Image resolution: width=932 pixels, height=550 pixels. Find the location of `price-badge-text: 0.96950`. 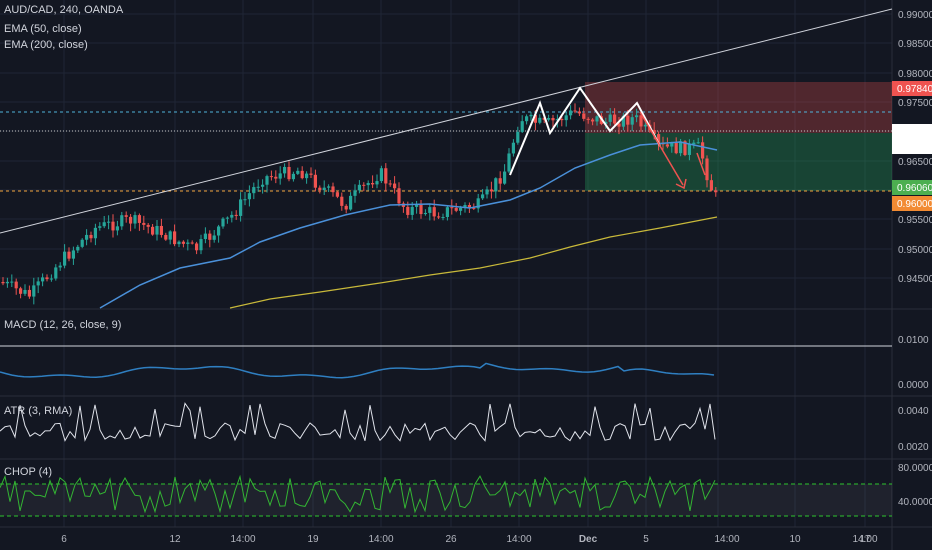

price-badge-text: 0.96950 is located at coordinates (914, 147).